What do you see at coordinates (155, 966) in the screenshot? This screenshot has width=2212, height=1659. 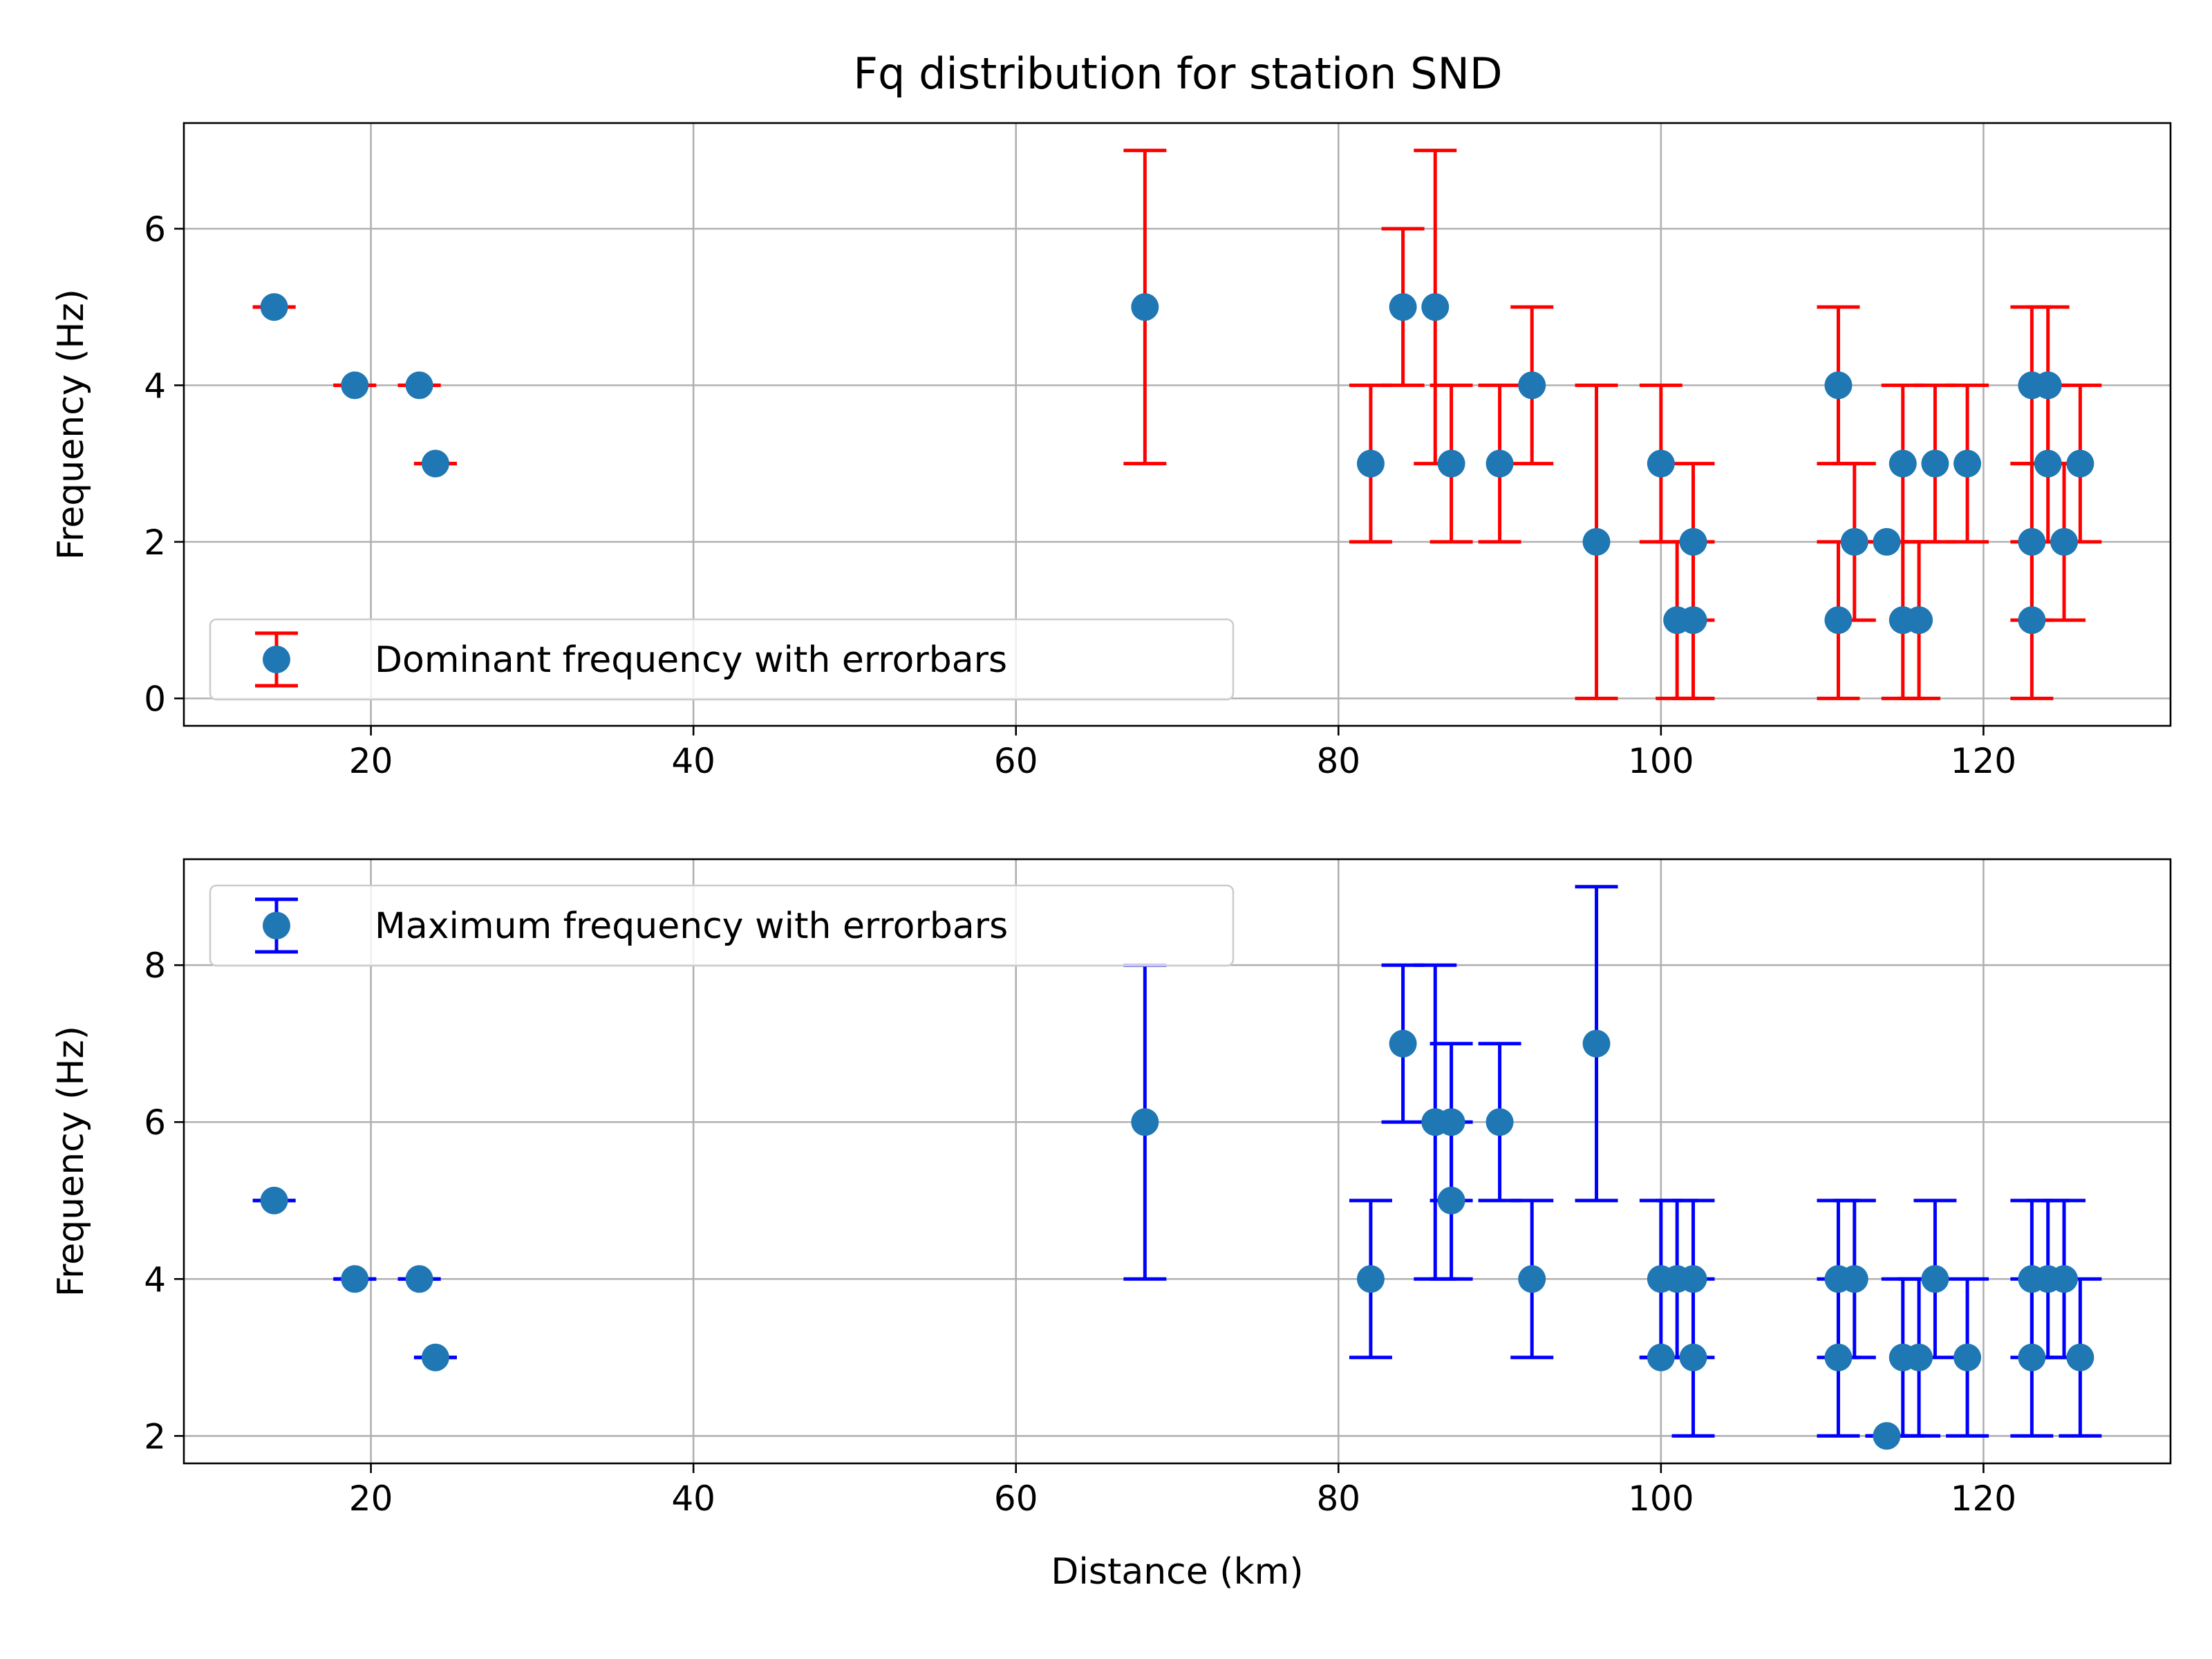 I see `y-tick-label: 8` at bounding box center [155, 966].